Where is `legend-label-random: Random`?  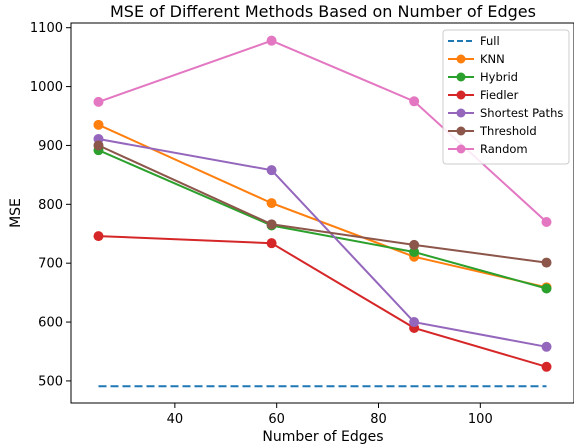
legend-label-random: Random is located at coordinates (504, 149).